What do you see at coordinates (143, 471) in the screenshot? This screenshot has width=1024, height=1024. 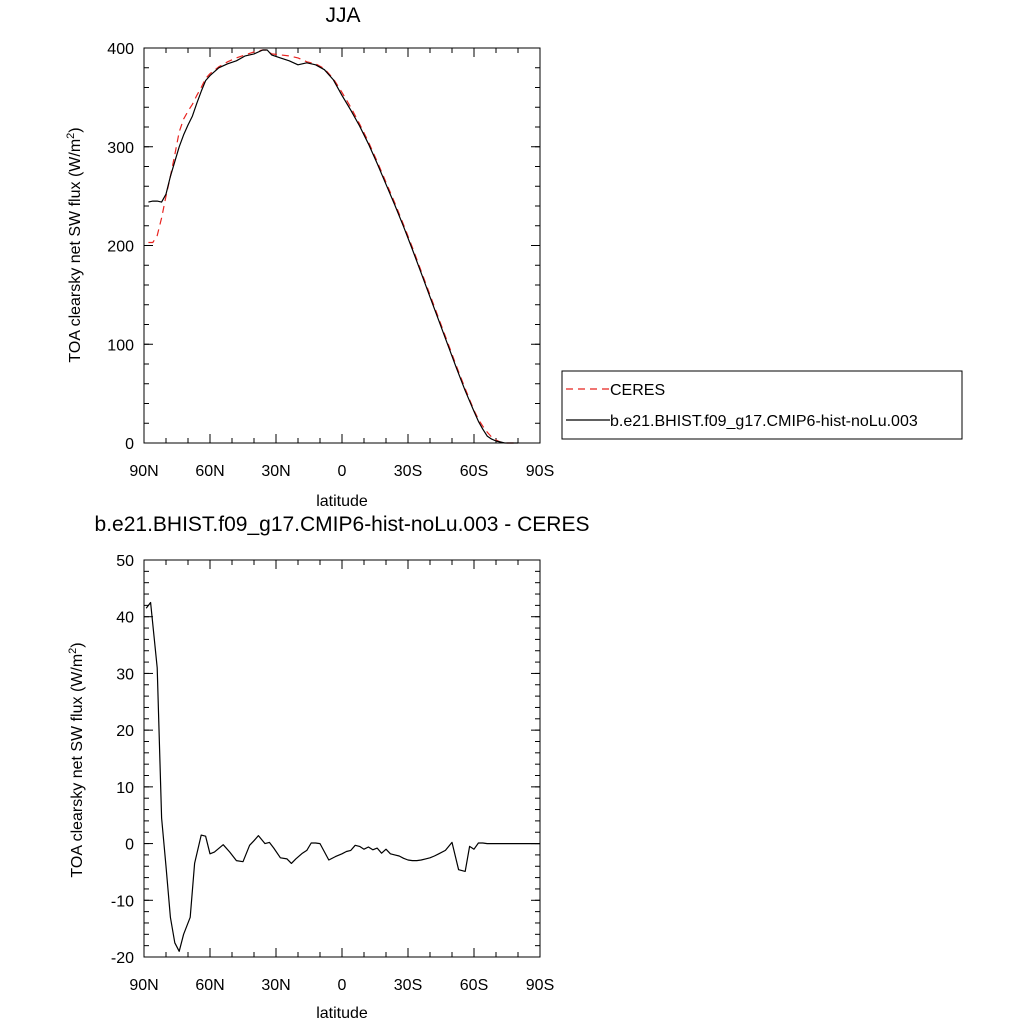 I see `top-x-tick-label: 90N` at bounding box center [143, 471].